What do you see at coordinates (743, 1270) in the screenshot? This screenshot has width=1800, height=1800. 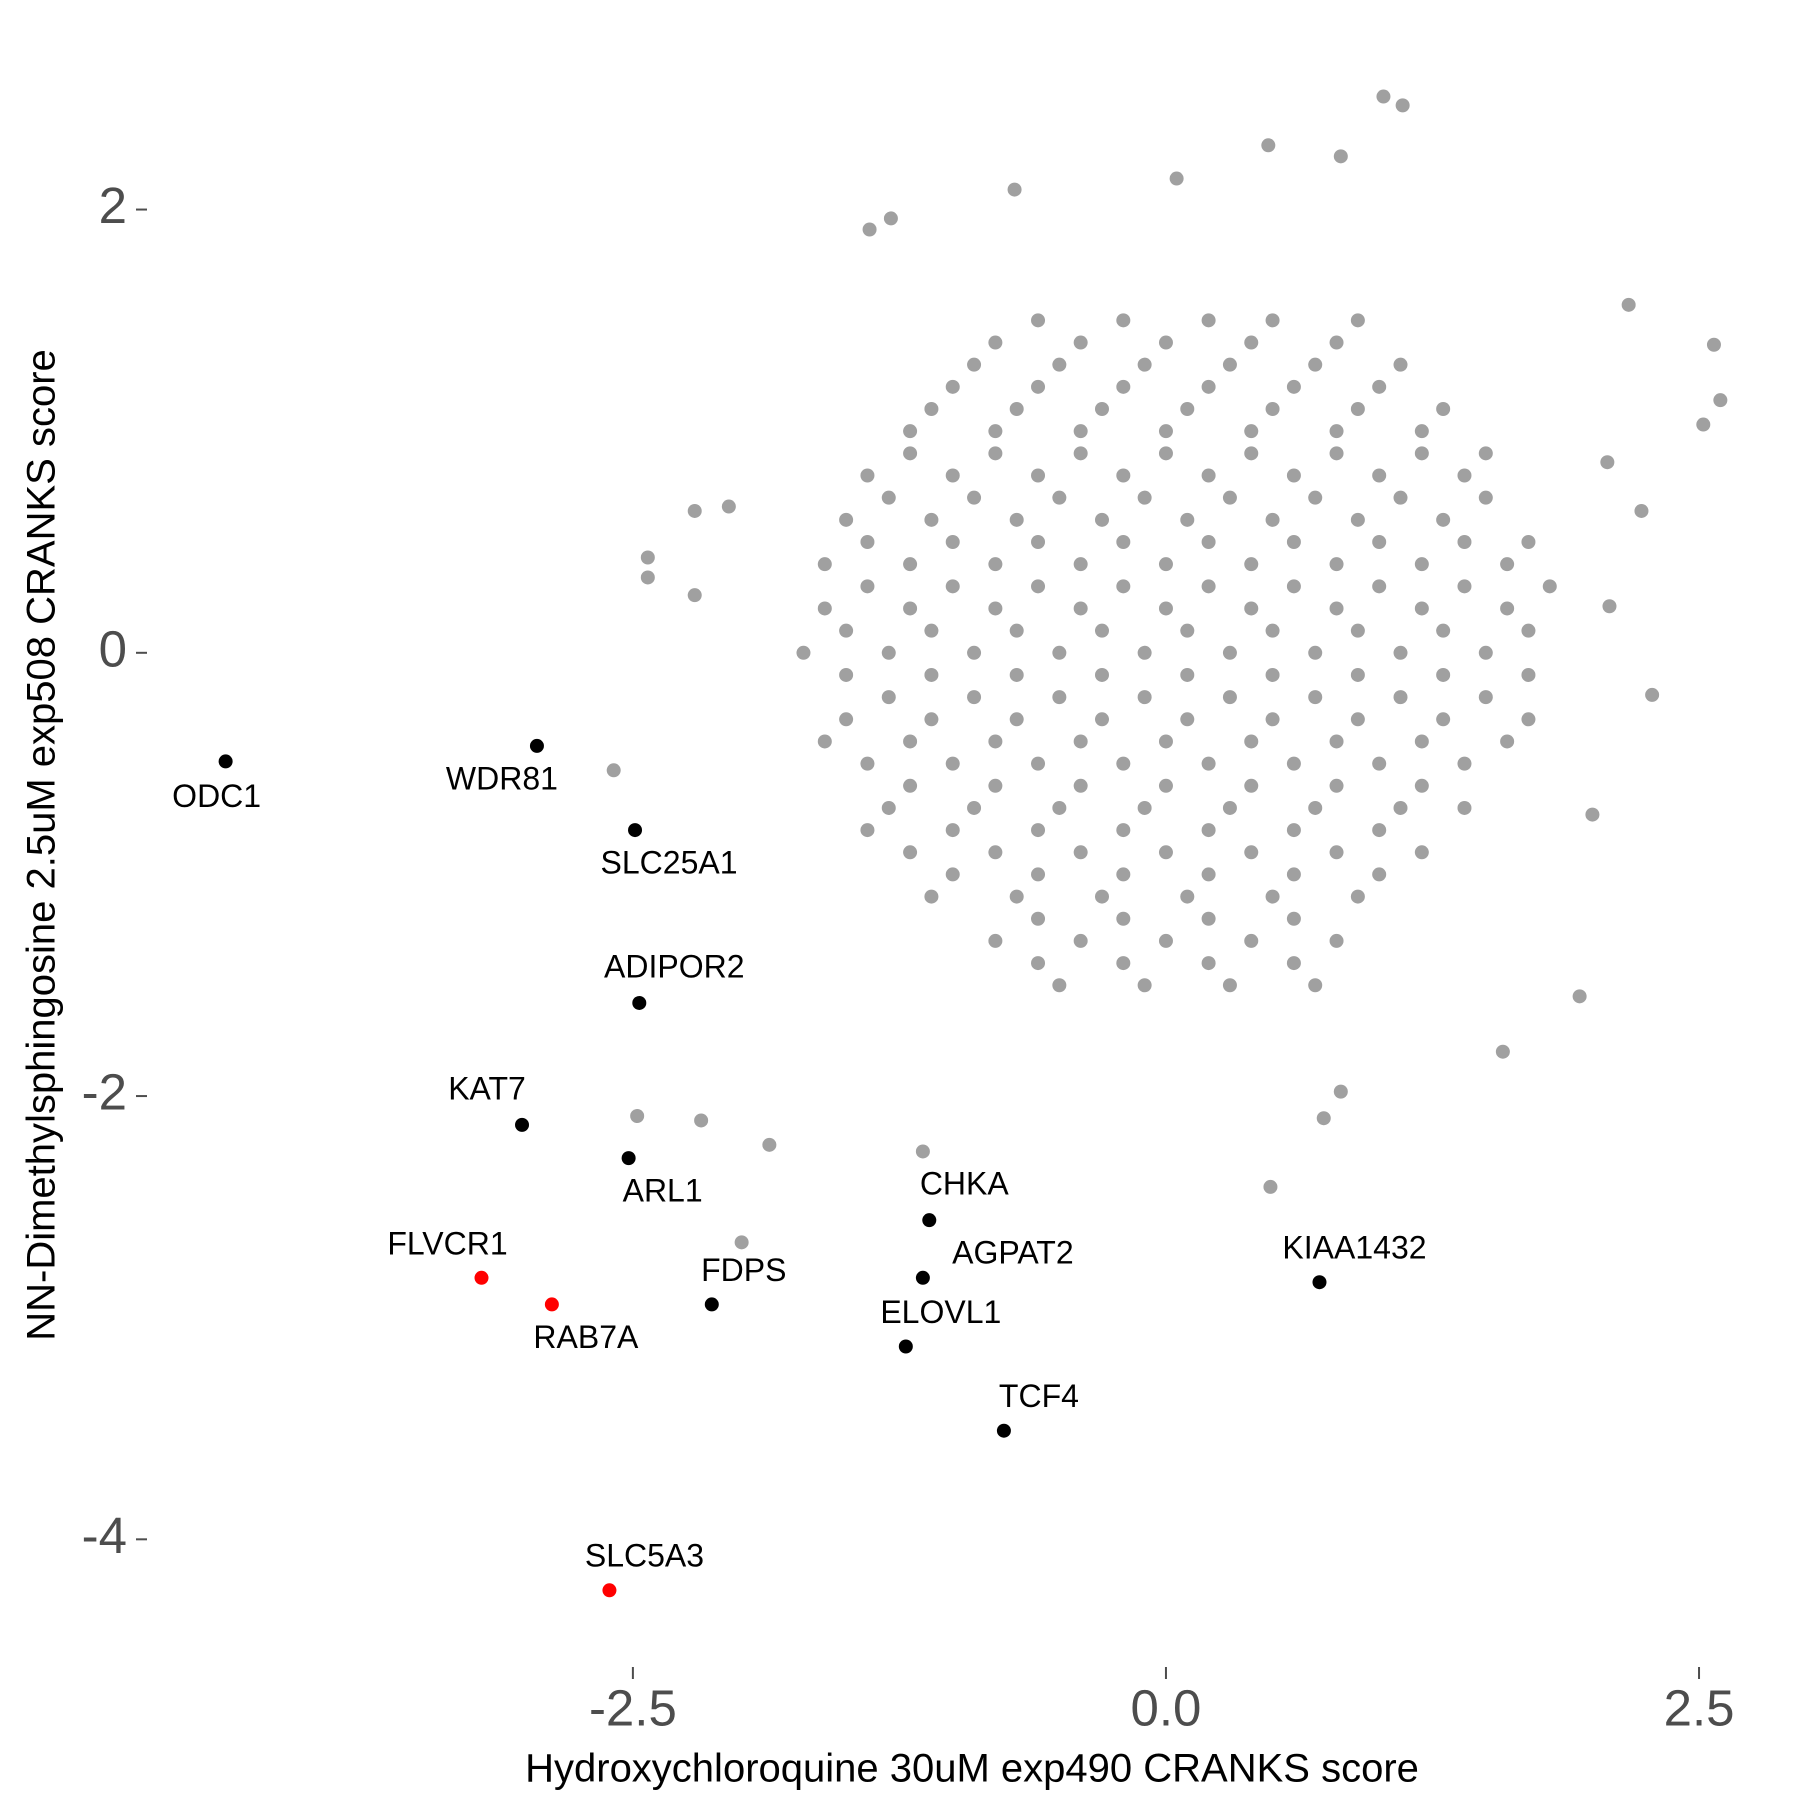 I see `point-label: FDPS` at bounding box center [743, 1270].